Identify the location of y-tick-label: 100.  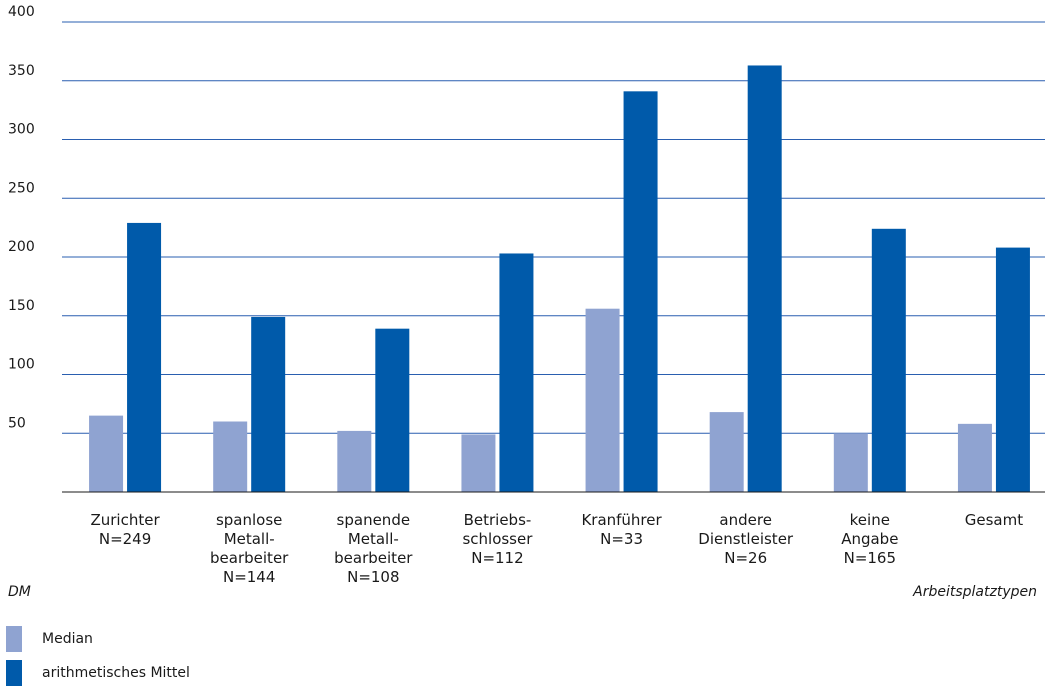
(21, 365).